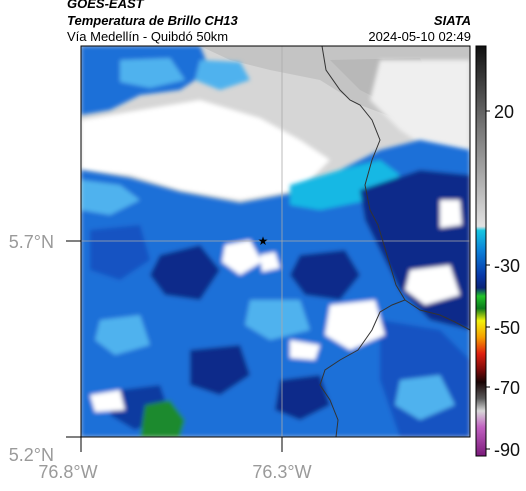 This screenshot has width=526, height=491. What do you see at coordinates (497, 252) in the screenshot?
I see `colorbar: 20 -30 -50 -70 -90` at bounding box center [497, 252].